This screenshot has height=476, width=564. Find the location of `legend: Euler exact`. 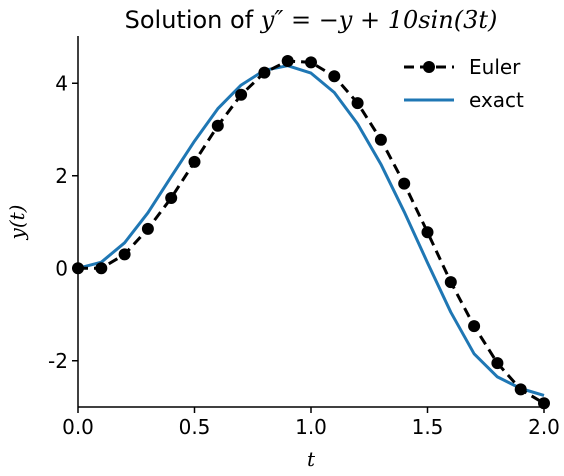

legend: Euler exact is located at coordinates (464, 83).